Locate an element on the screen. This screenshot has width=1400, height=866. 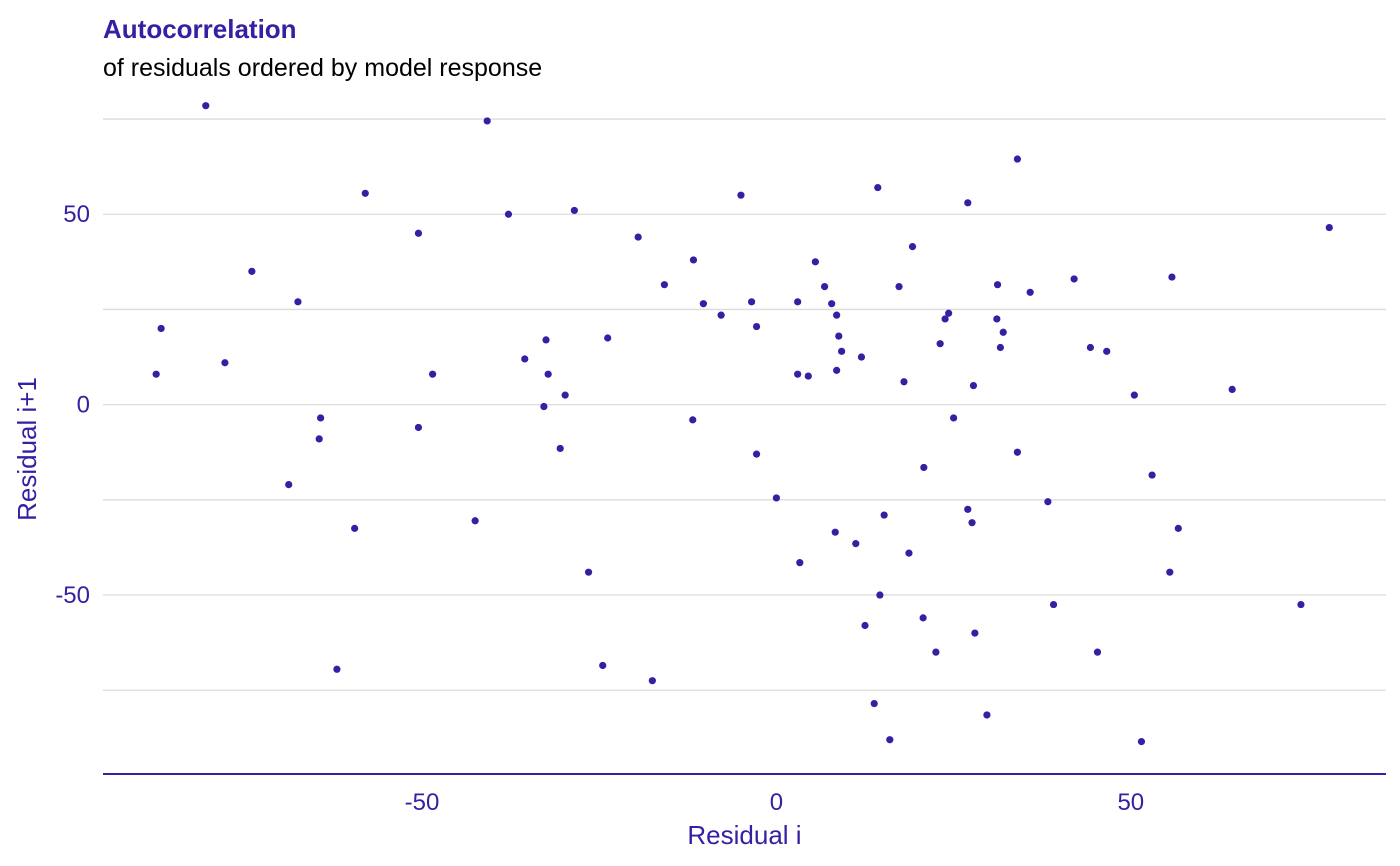
y-tick-label: -50 is located at coordinates (72, 595).